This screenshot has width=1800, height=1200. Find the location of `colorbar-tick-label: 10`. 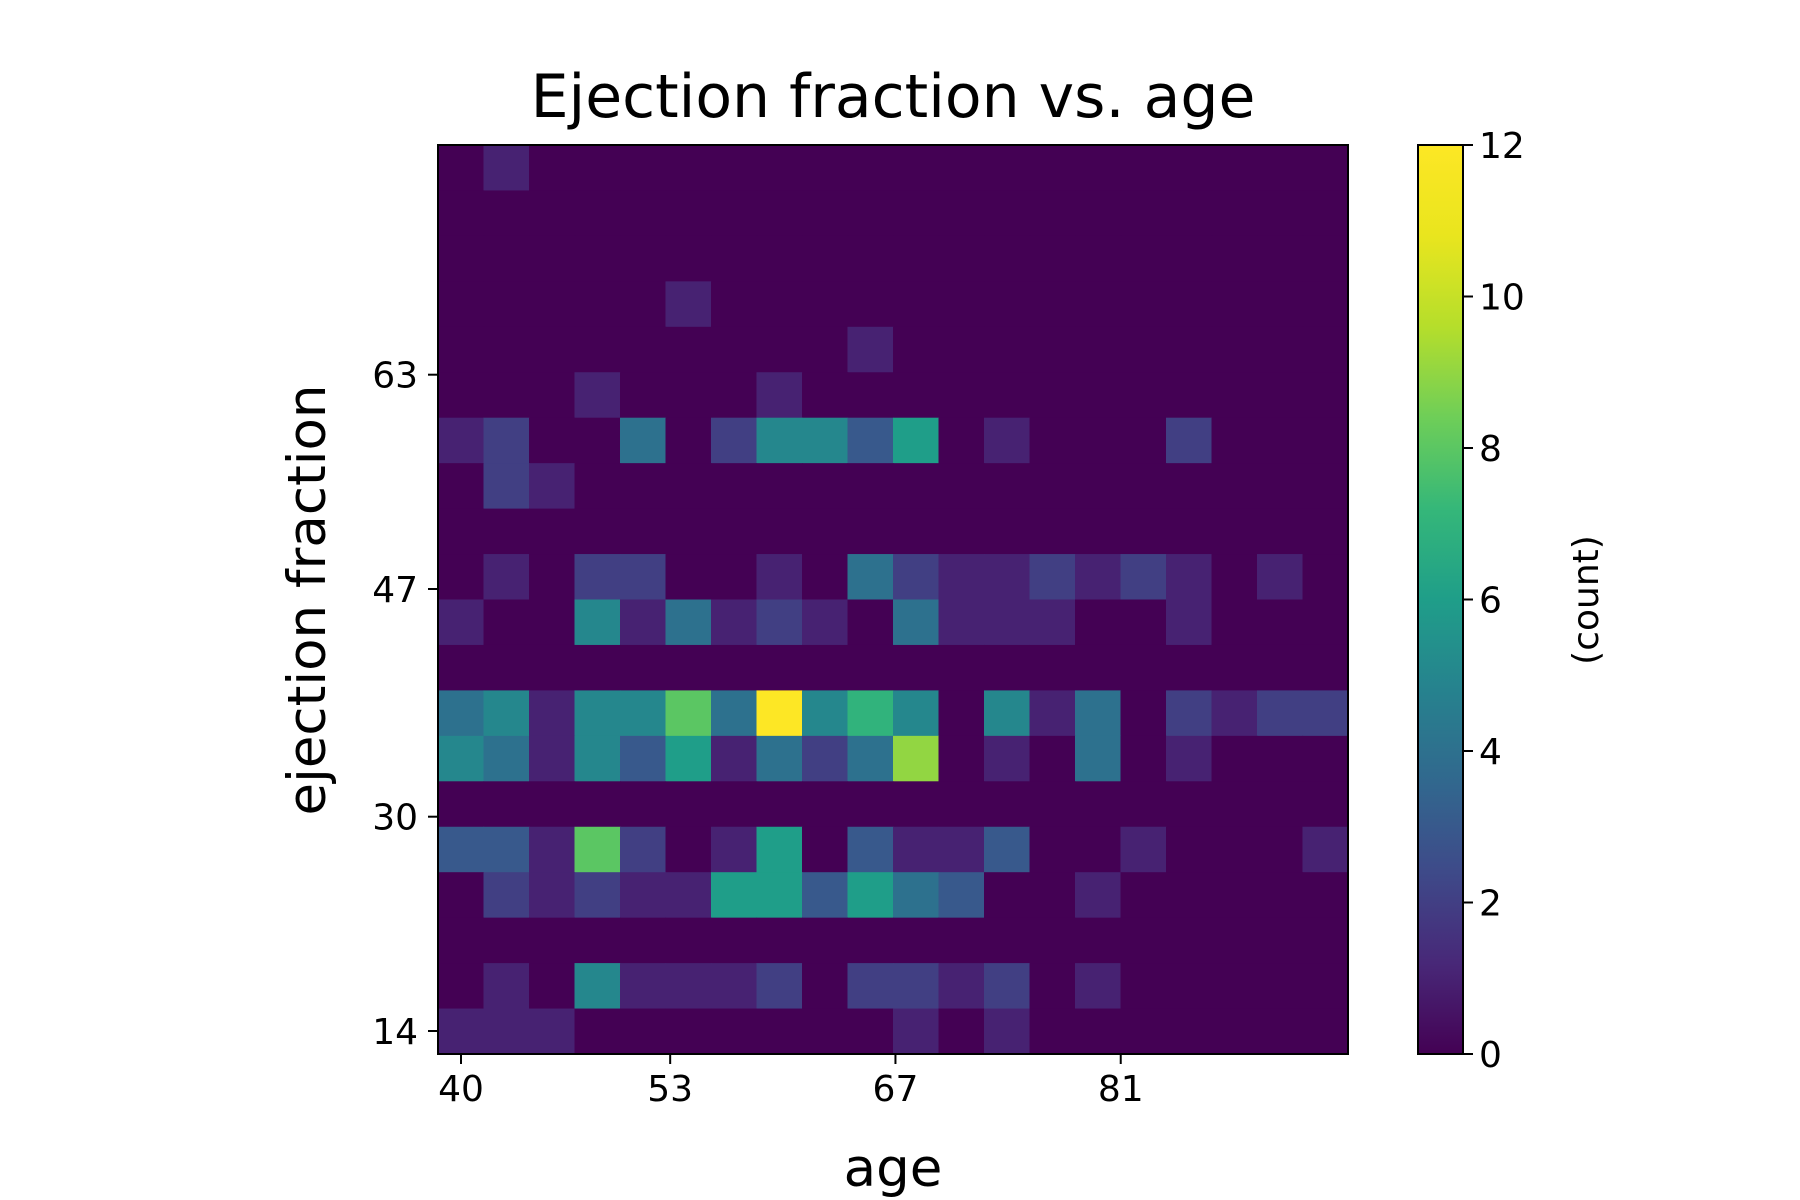

colorbar-tick-label: 10 is located at coordinates (1502, 298).